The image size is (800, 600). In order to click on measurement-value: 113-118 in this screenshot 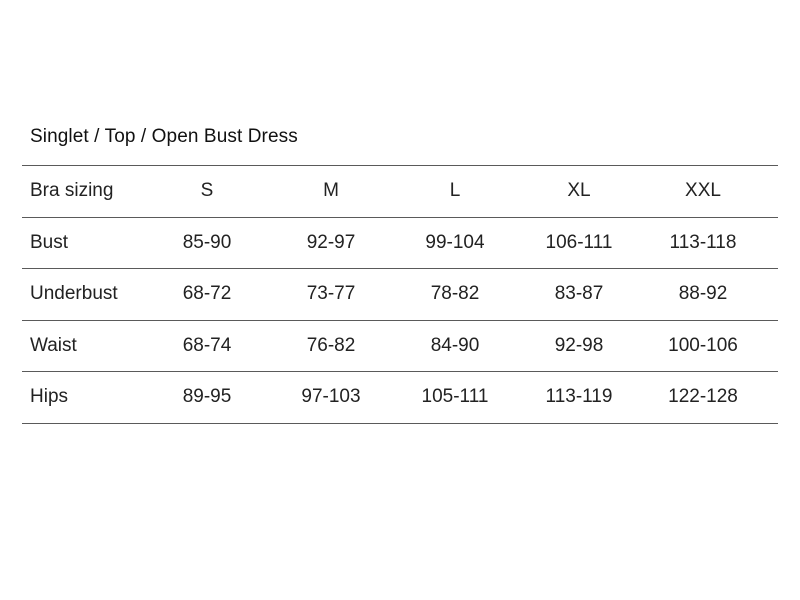, I will do `click(703, 242)`.